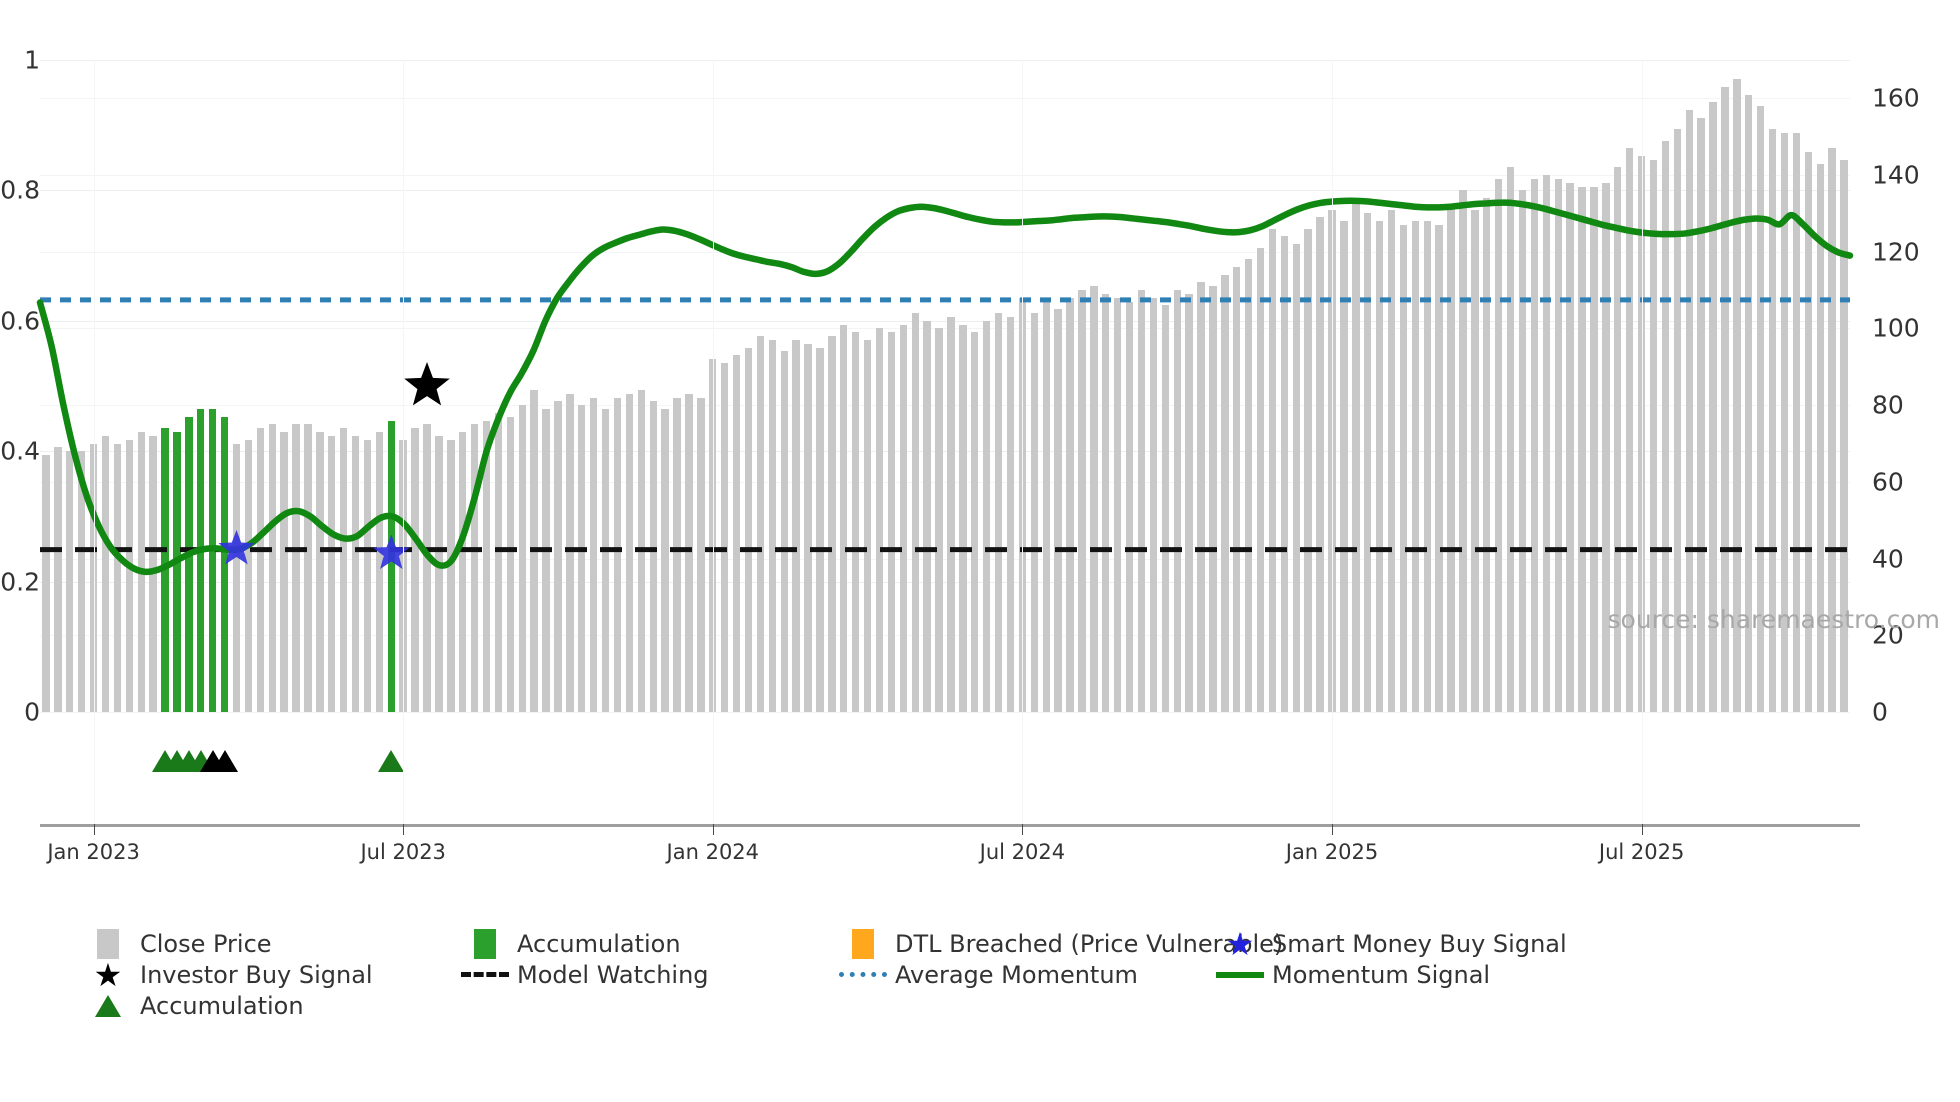 Image resolution: width=1960 pixels, height=1102 pixels. I want to click on x-axis-tick-label: Jan 2023, so click(93, 852).